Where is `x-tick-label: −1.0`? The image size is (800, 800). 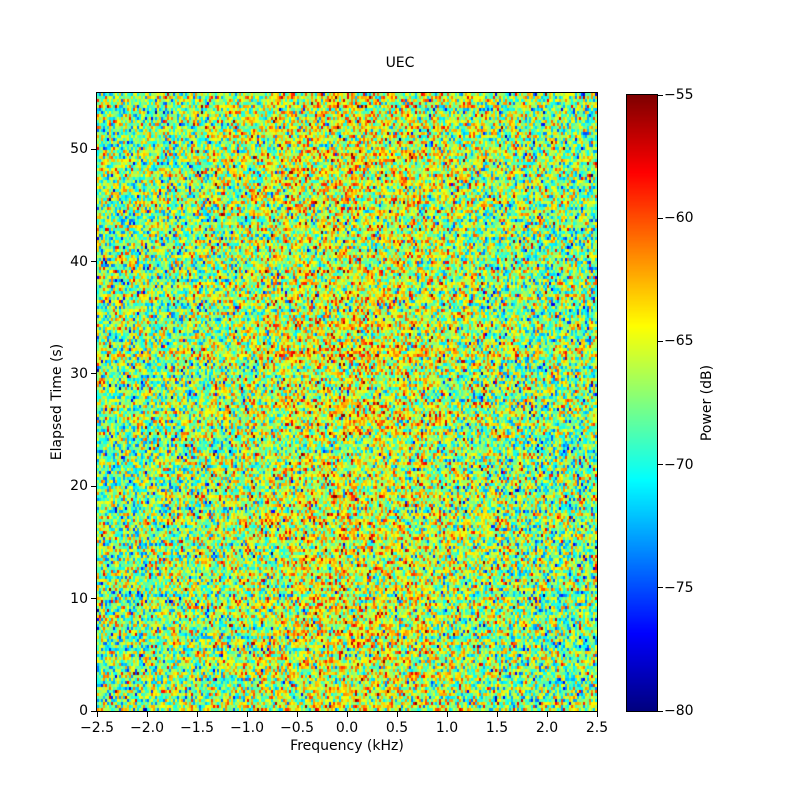
x-tick-label: −1.0 is located at coordinates (247, 728).